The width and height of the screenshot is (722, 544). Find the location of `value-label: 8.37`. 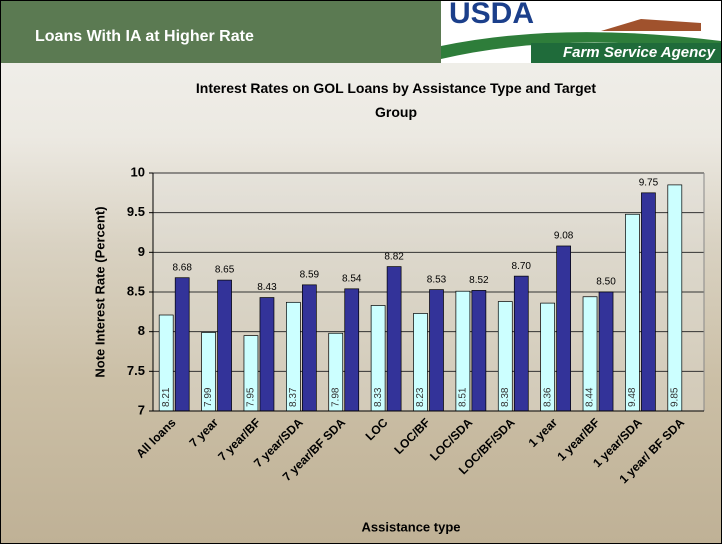

value-label: 8.37 is located at coordinates (293, 397).